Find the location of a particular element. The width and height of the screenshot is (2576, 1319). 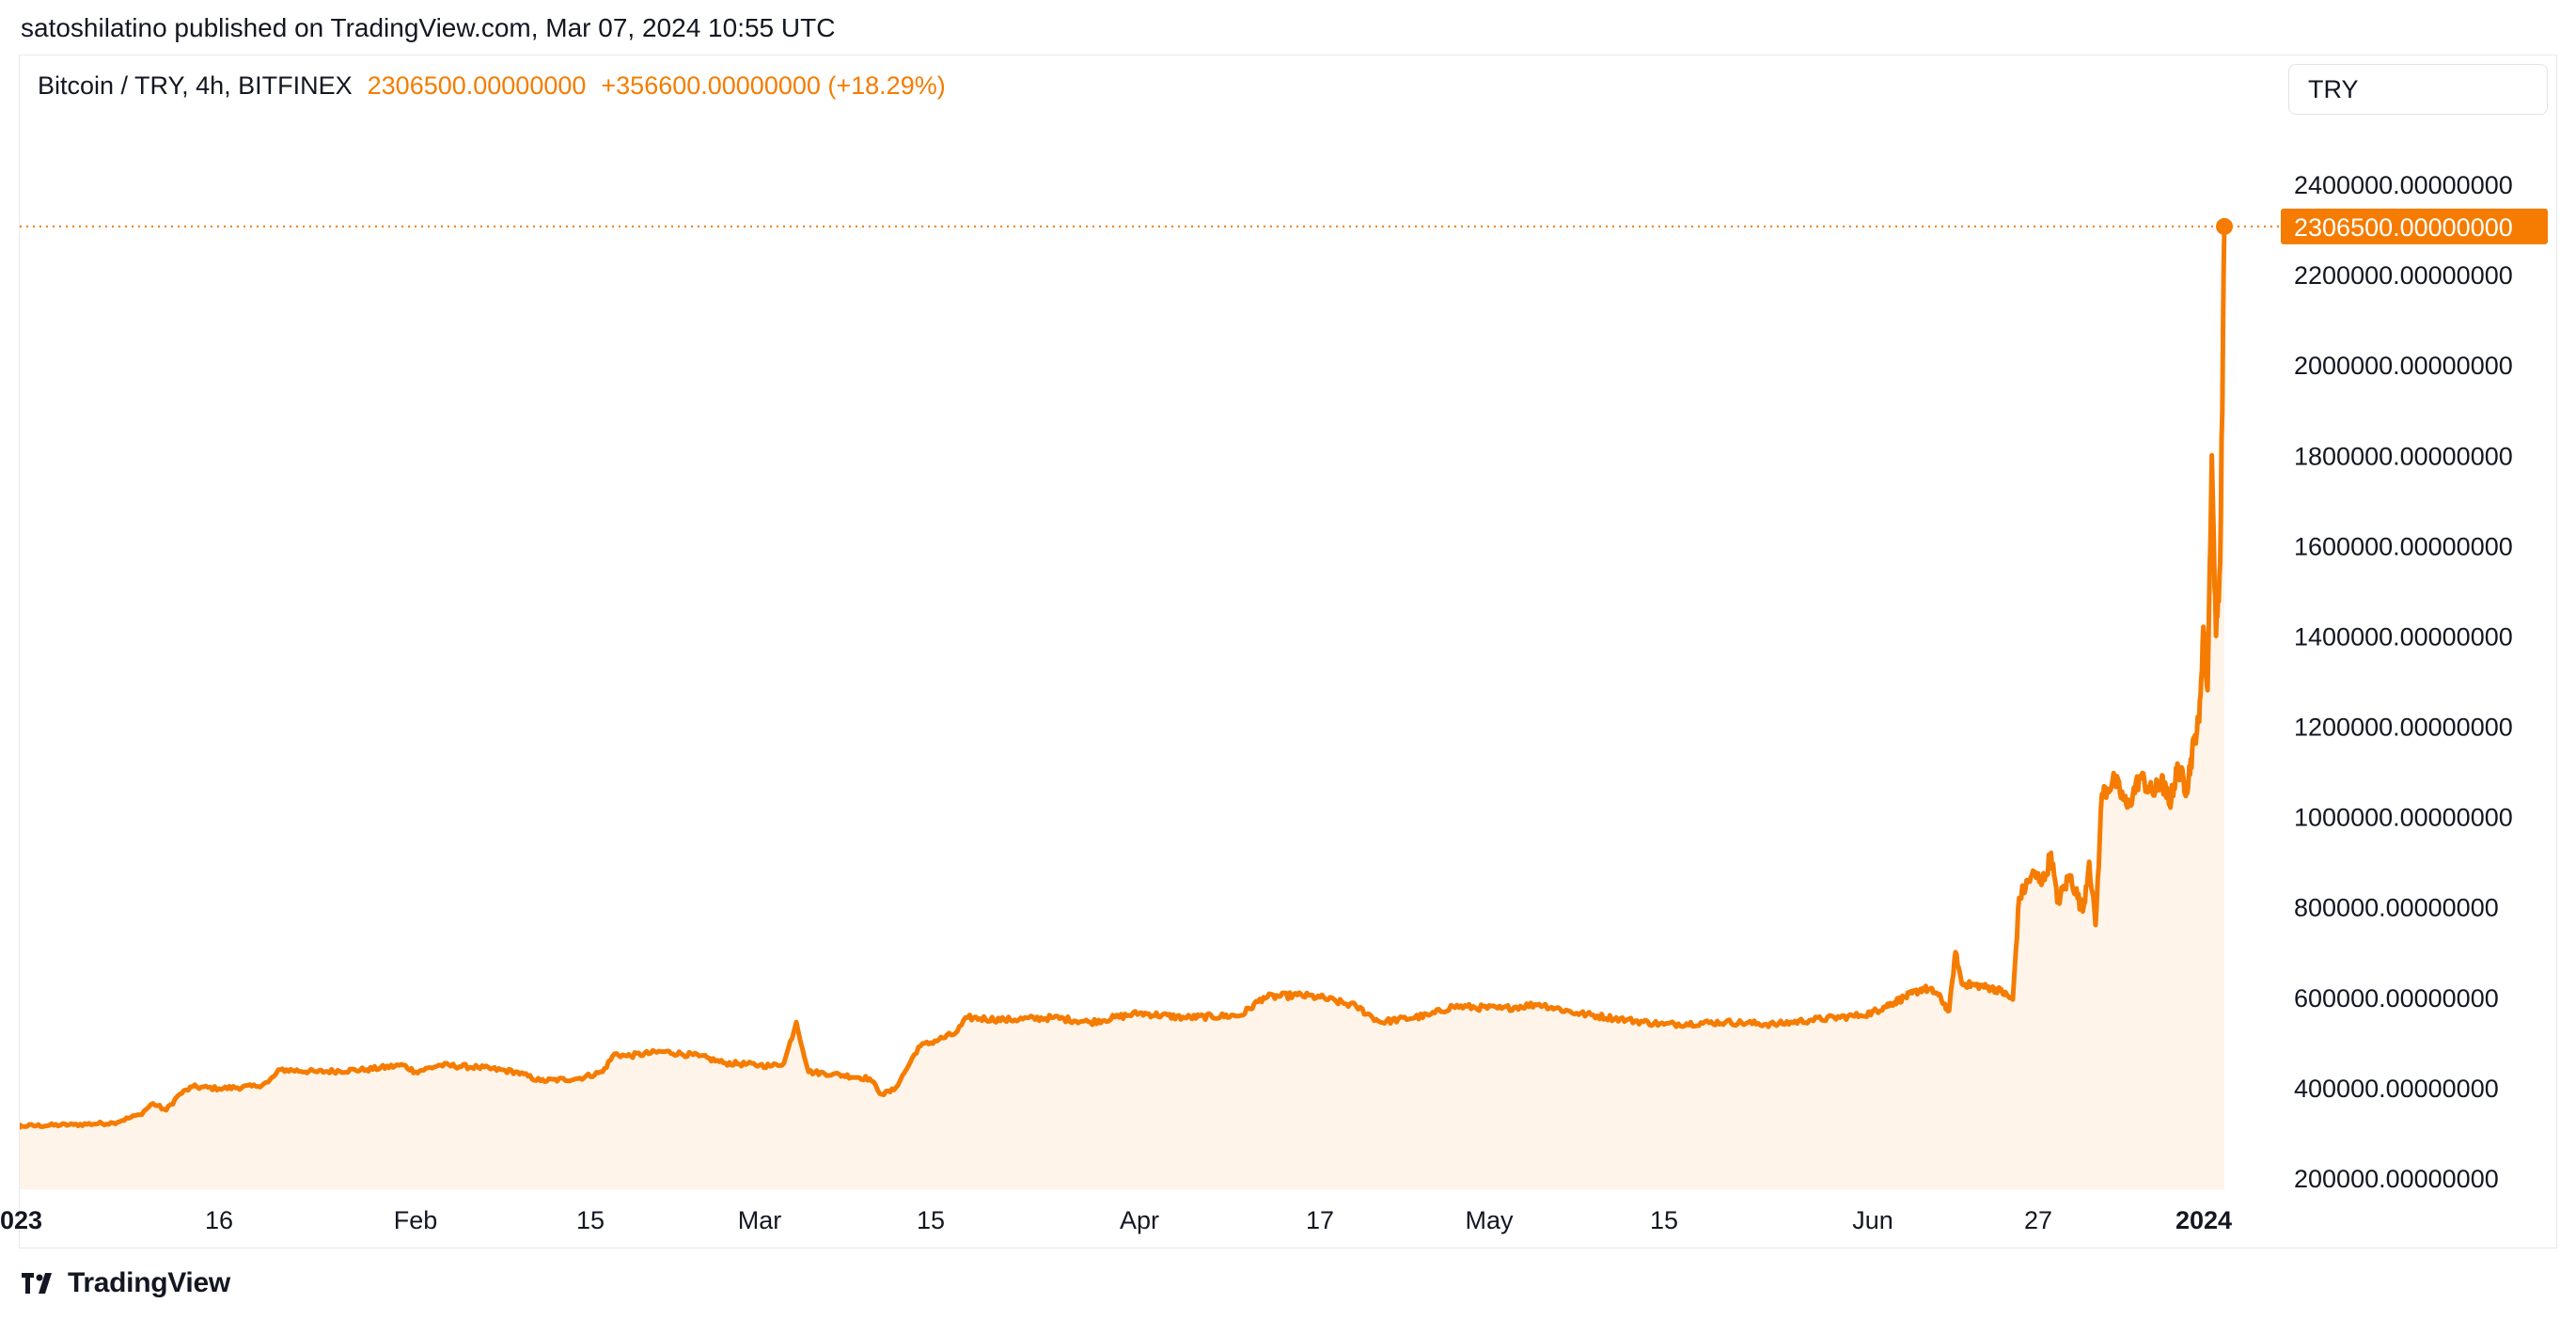

last-price: 2306500.00000000 is located at coordinates (477, 86).